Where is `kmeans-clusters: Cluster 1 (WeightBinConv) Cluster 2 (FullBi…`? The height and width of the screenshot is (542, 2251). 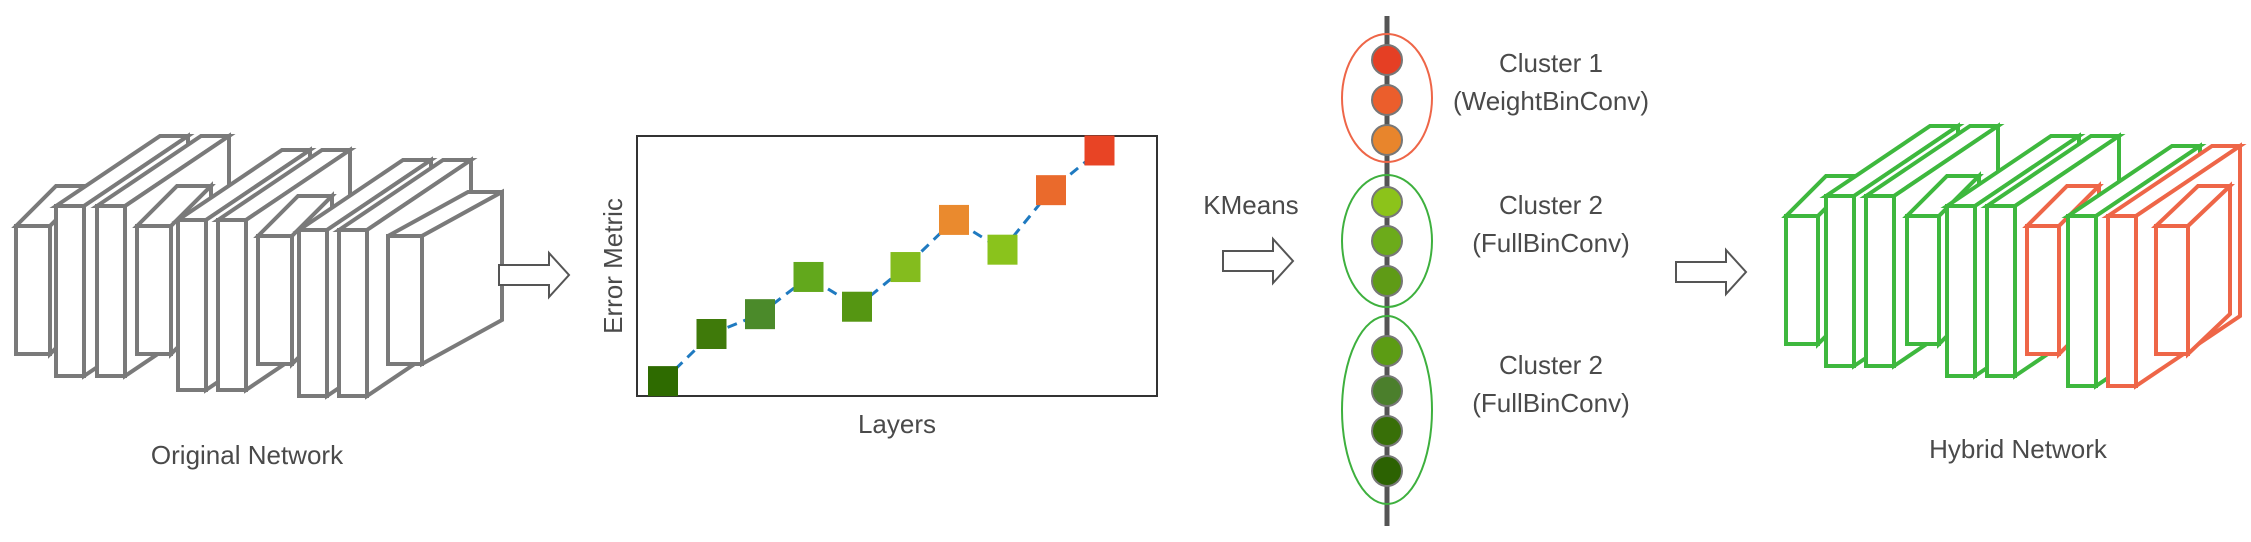 kmeans-clusters: Cluster 1 (WeightBinConv) Cluster 2 (FullBi… is located at coordinates (1495, 271).